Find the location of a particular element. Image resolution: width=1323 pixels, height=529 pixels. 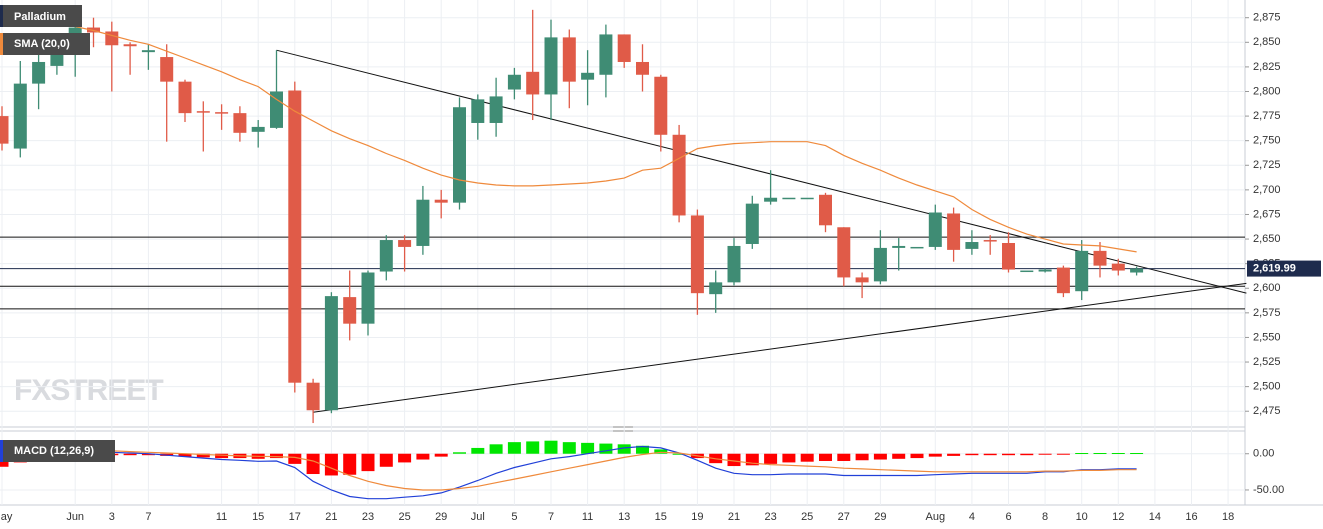

pane-handle is located at coordinates (623, 429).